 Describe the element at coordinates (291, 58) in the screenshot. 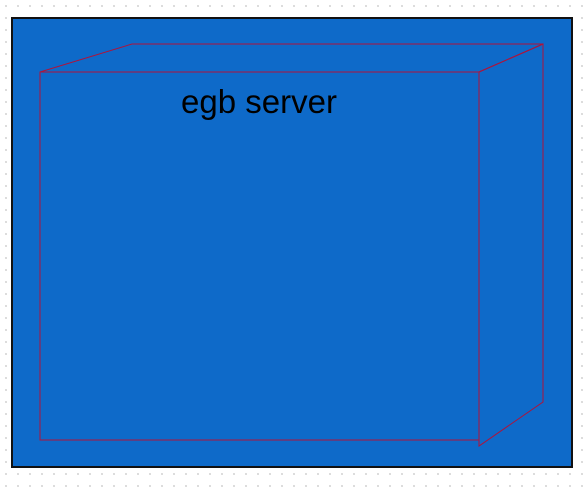

I see `server-node-top-face` at that location.